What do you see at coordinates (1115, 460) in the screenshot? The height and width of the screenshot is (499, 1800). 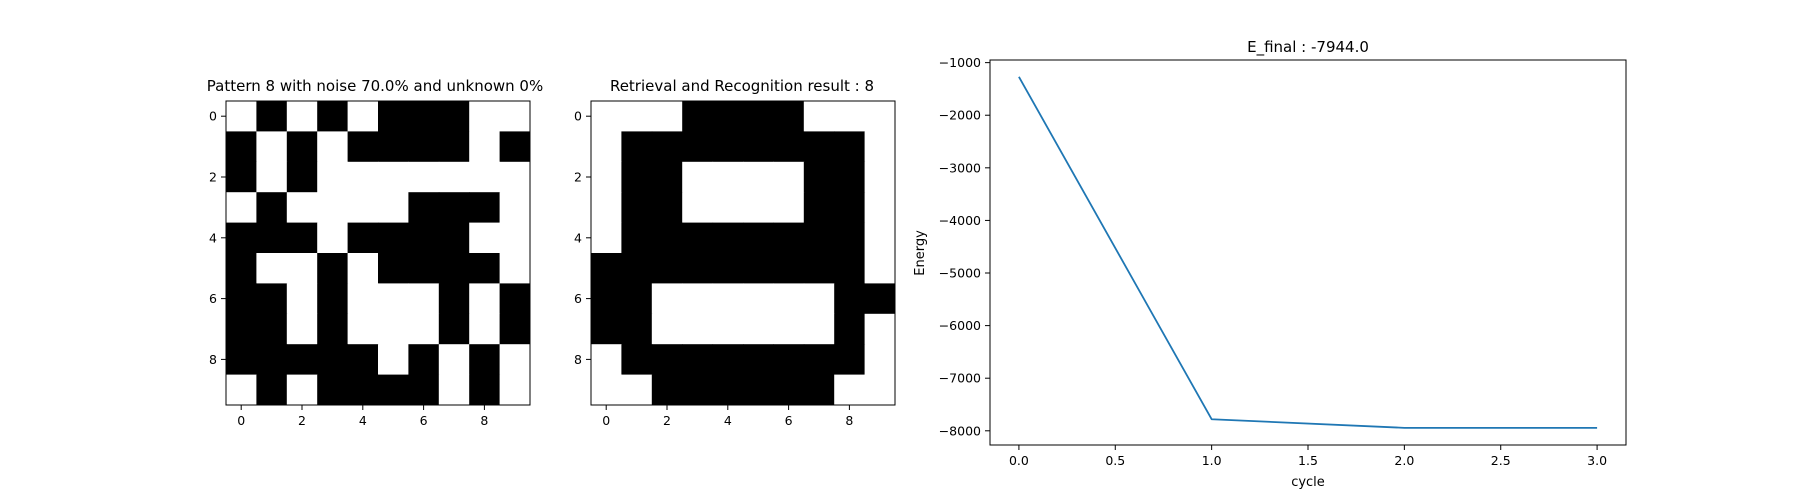 I see `energy-x-tick-label-0.5: 0.5` at bounding box center [1115, 460].